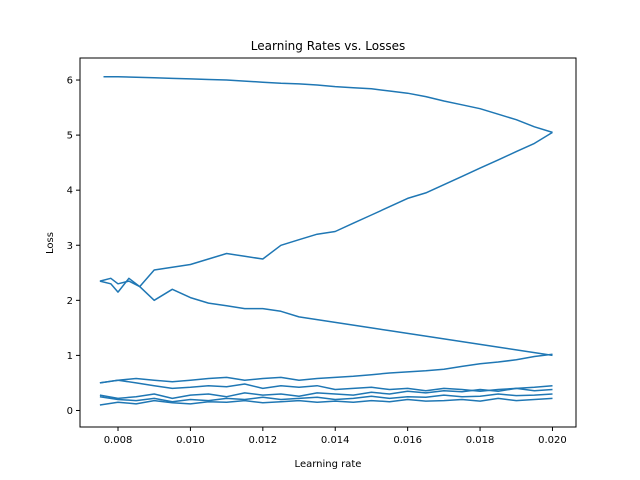  What do you see at coordinates (335, 440) in the screenshot?
I see `x-tick-label: 0.014` at bounding box center [335, 440].